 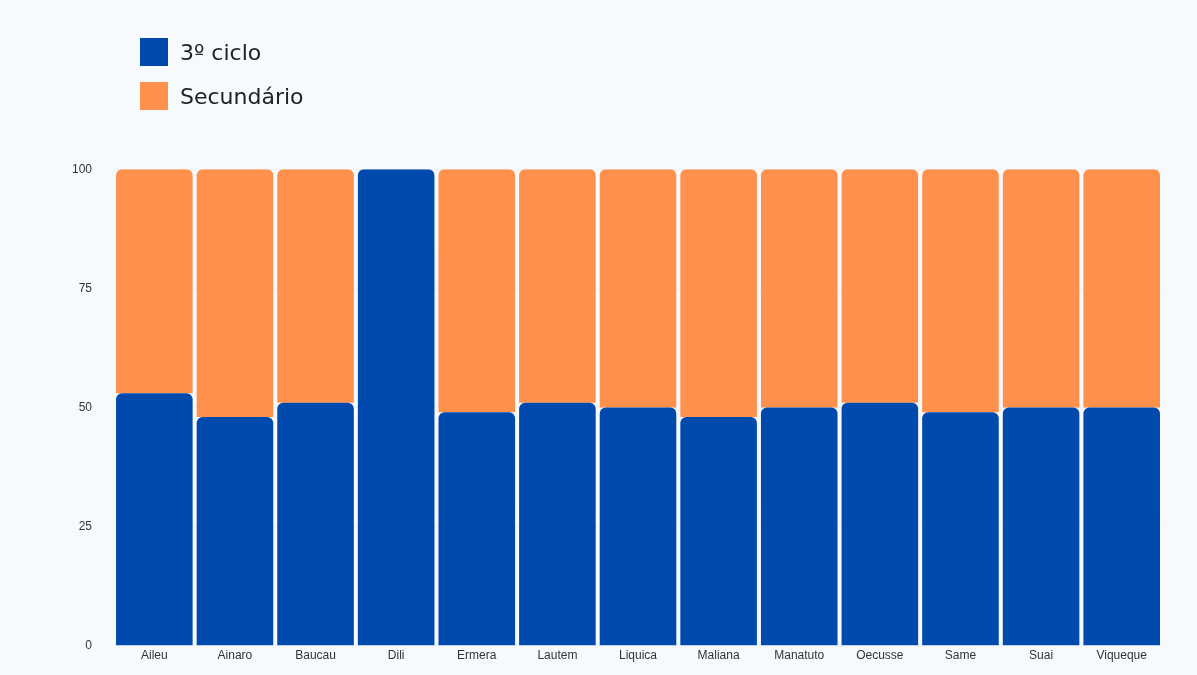 What do you see at coordinates (477, 655) in the screenshot?
I see `x-tick-label: Ermera` at bounding box center [477, 655].